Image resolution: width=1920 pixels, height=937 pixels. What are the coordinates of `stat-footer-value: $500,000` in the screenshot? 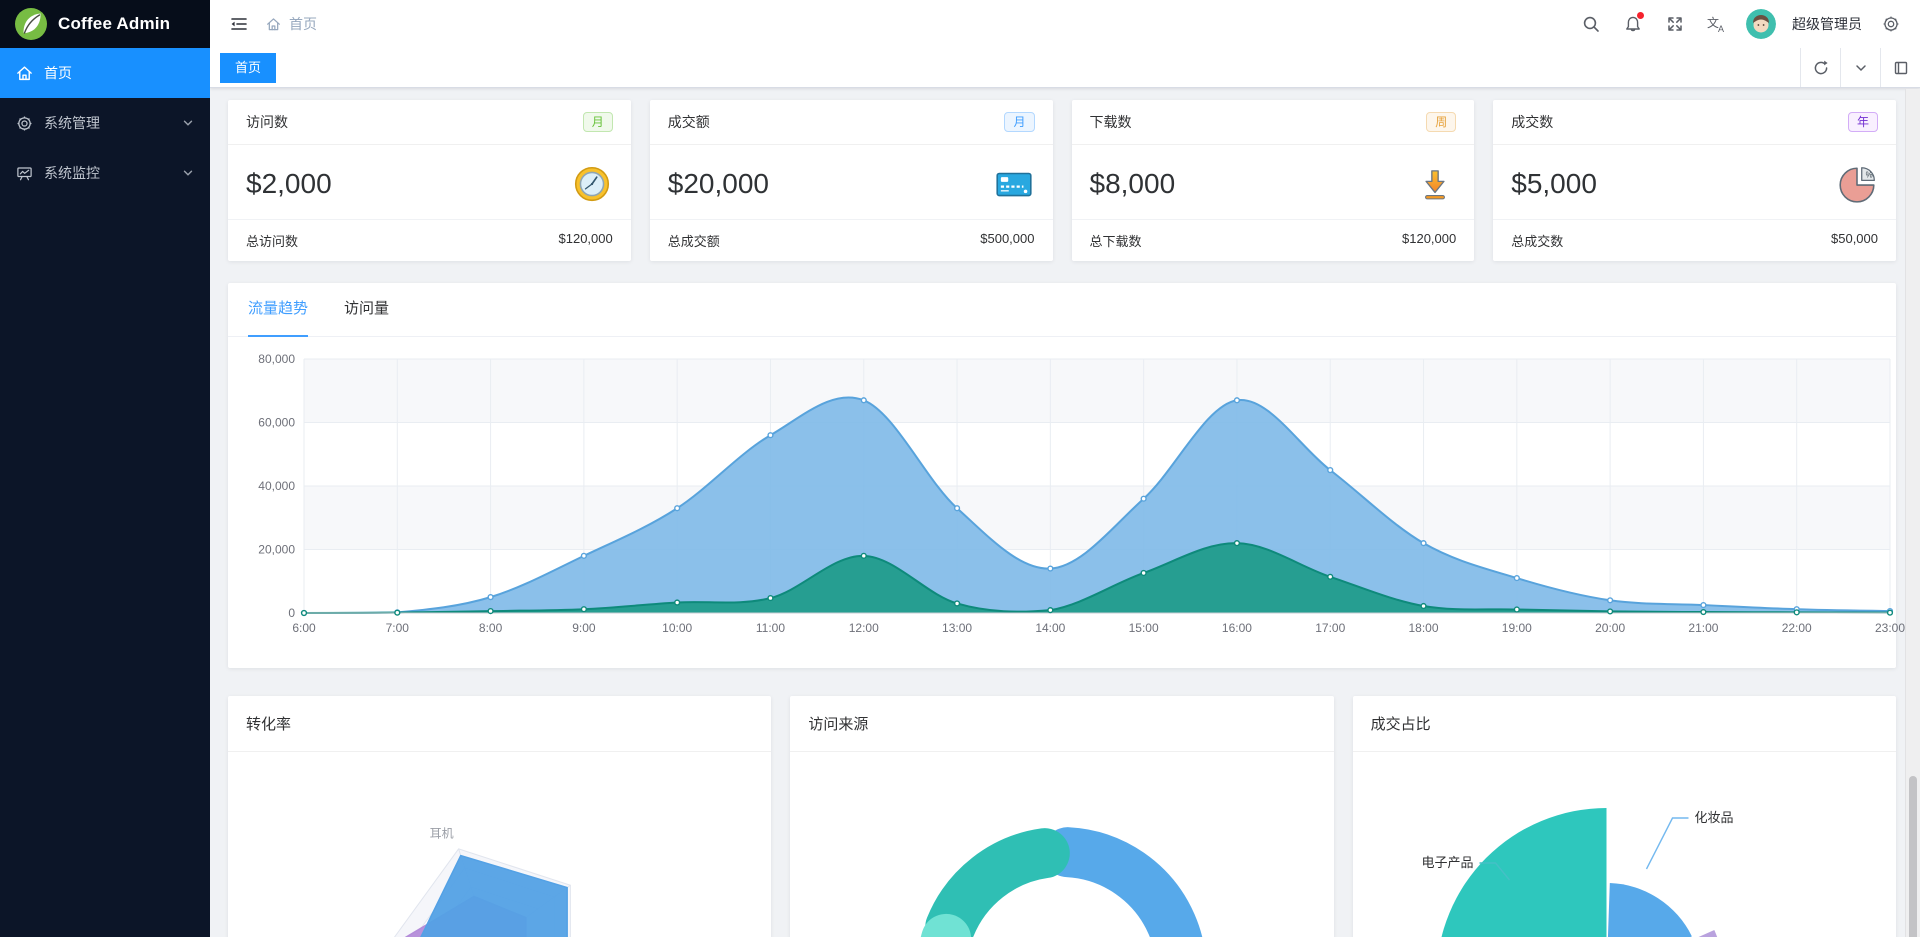 It's located at (1007, 238).